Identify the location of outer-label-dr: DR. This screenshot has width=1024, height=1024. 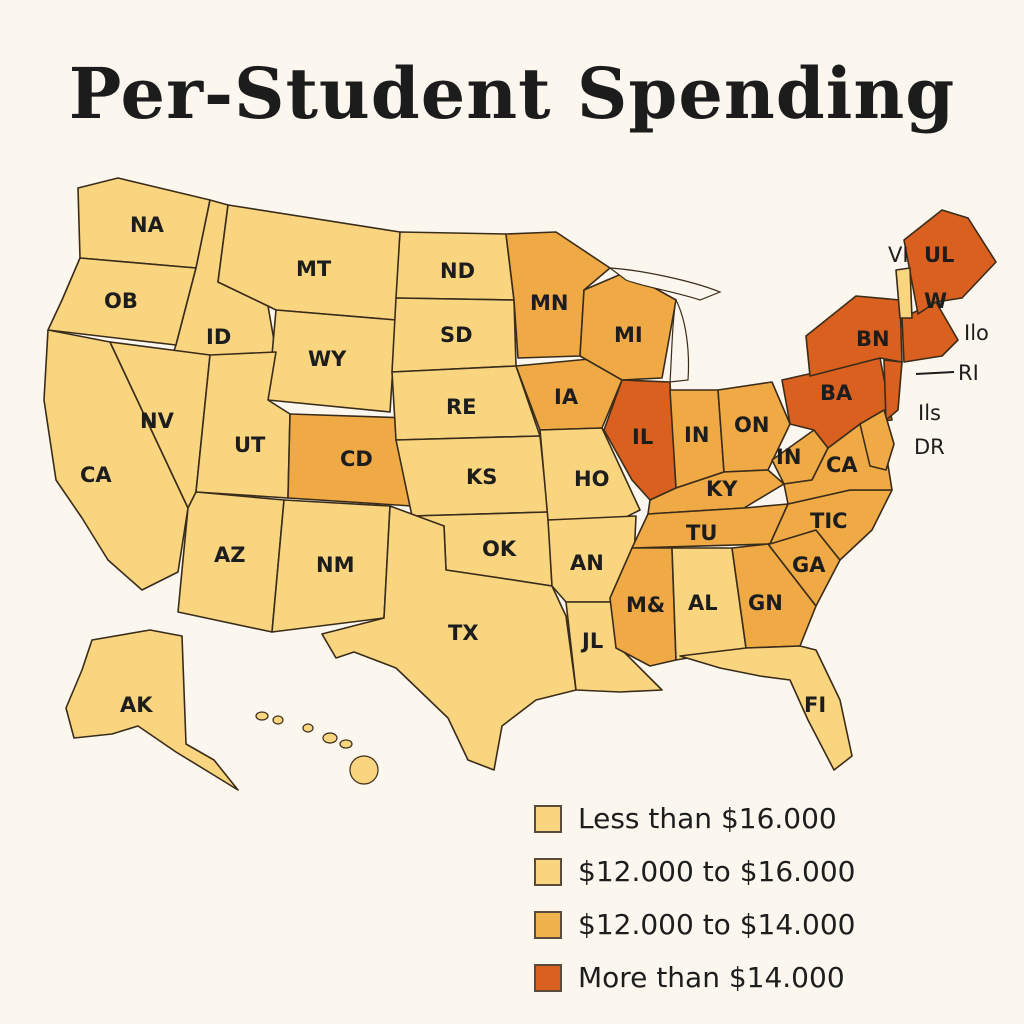
(929, 447).